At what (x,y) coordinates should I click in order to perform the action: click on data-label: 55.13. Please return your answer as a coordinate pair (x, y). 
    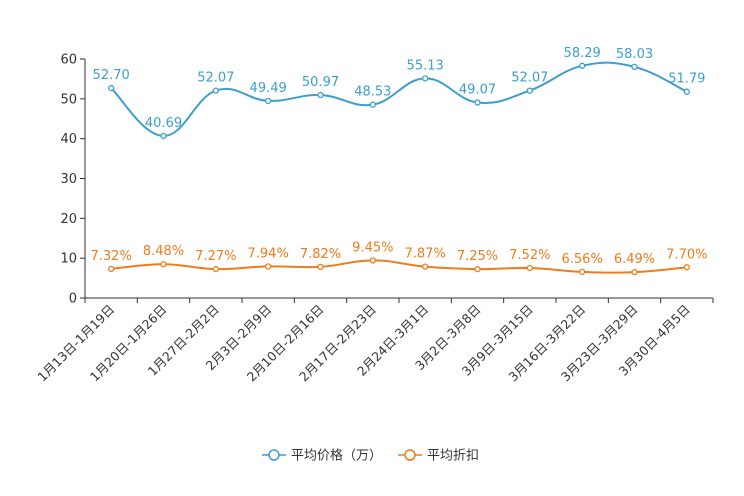
    Looking at the image, I should click on (425, 65).